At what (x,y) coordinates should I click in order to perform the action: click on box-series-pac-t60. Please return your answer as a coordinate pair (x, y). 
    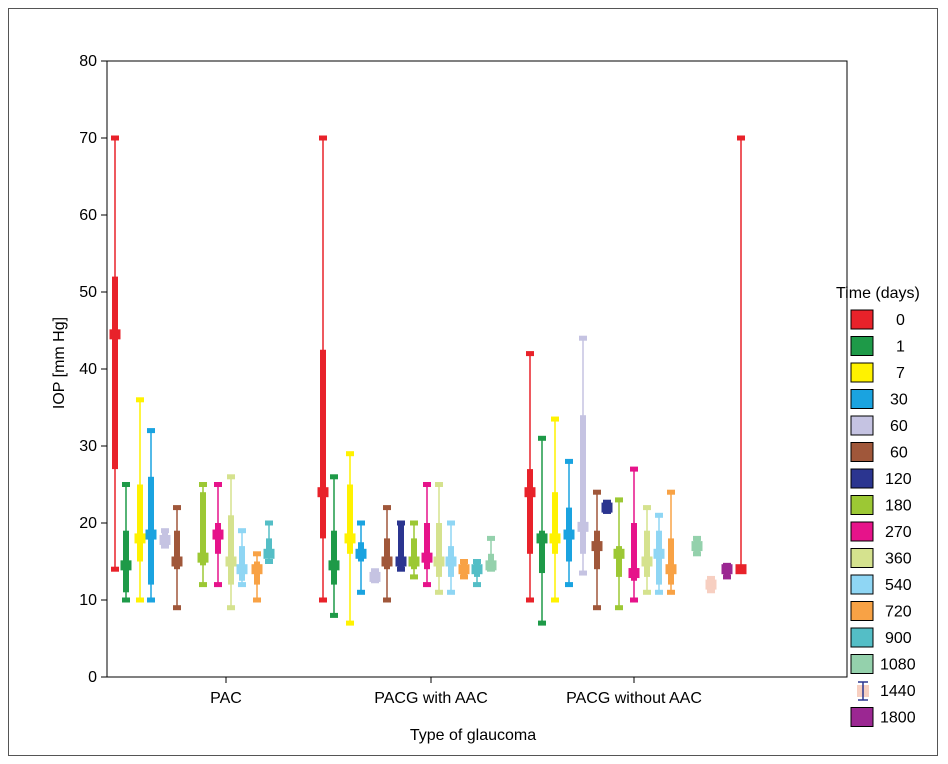
    Looking at the image, I should click on (165, 538).